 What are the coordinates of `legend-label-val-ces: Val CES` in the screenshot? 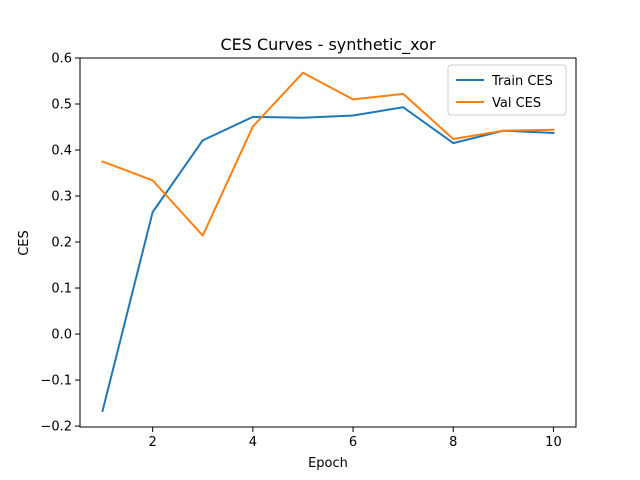 It's located at (516, 103).